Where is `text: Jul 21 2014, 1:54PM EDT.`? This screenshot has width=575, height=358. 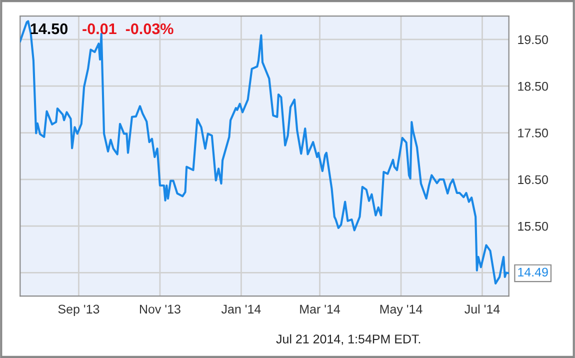
text: Jul 21 2014, 1:54PM EDT. is located at coordinates (348, 339).